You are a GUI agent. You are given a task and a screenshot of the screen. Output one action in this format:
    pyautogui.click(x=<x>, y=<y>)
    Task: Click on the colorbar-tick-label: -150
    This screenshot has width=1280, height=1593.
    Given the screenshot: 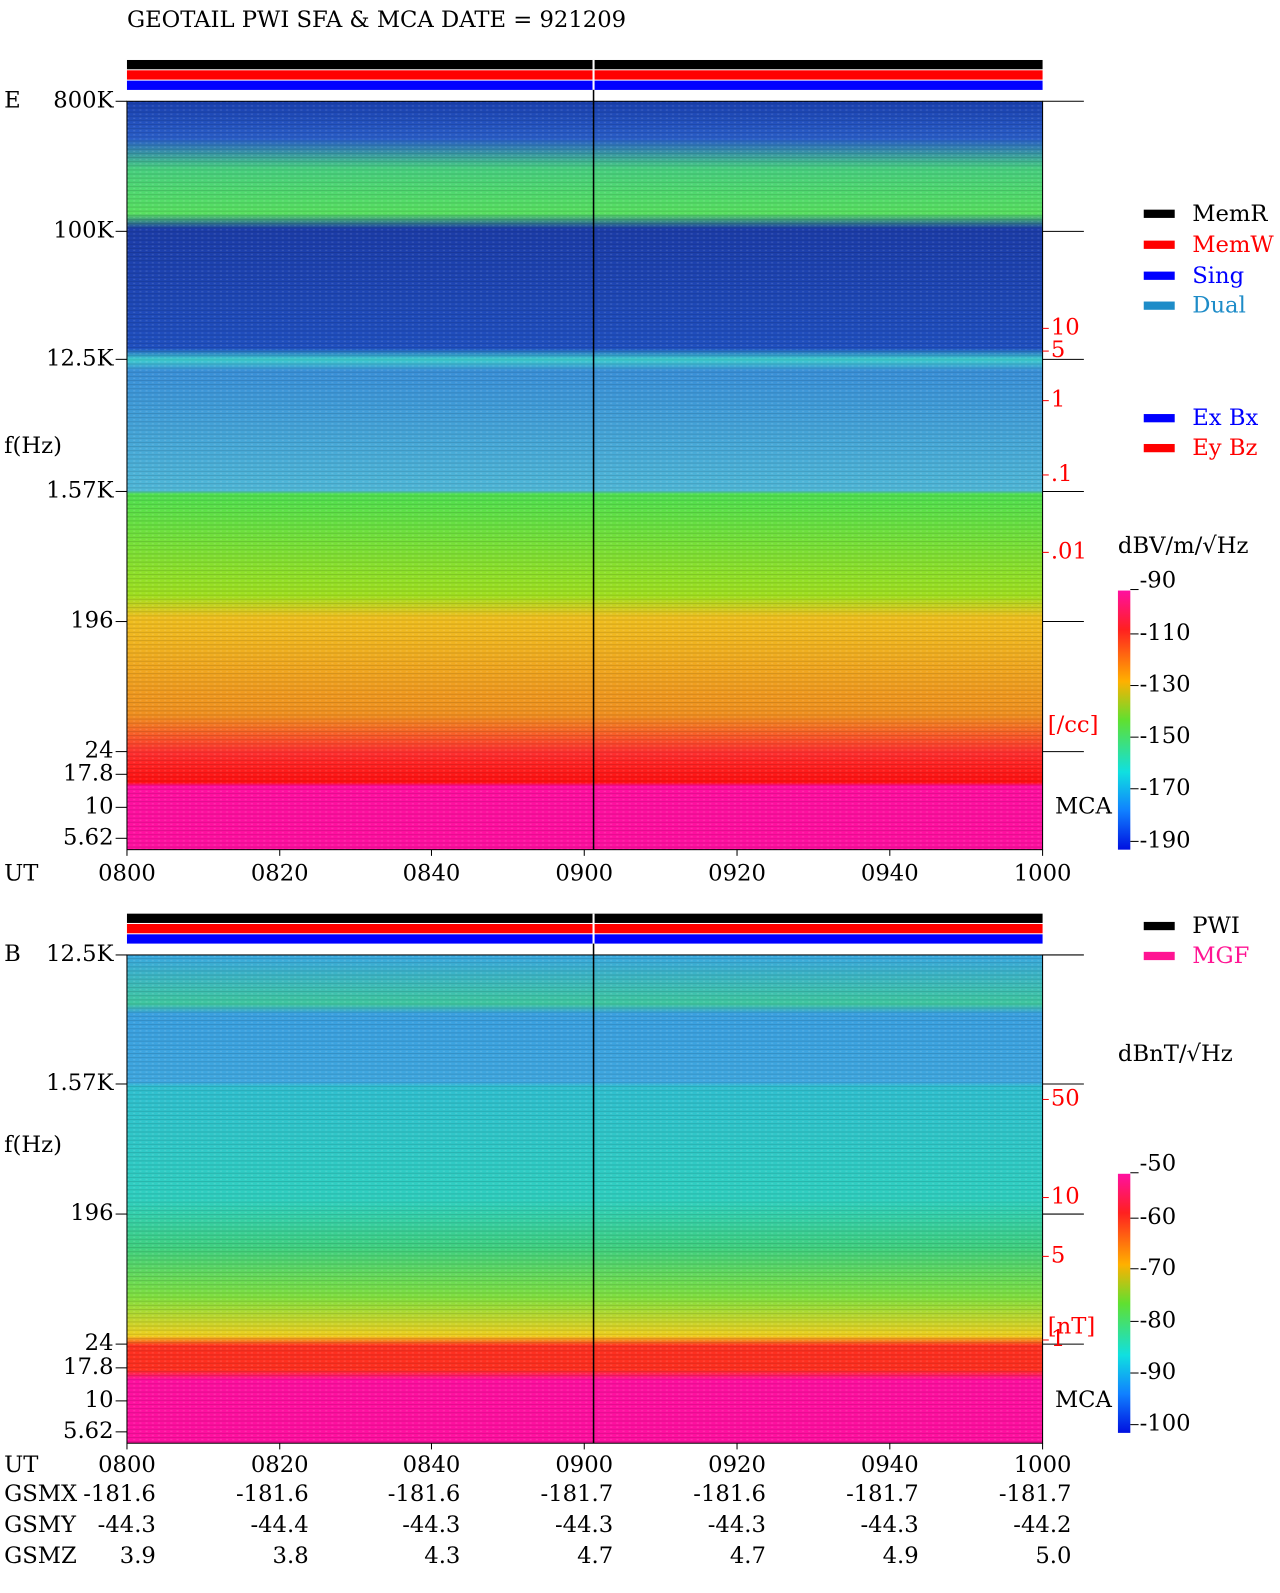 What is the action you would take?
    pyautogui.click(x=1165, y=736)
    